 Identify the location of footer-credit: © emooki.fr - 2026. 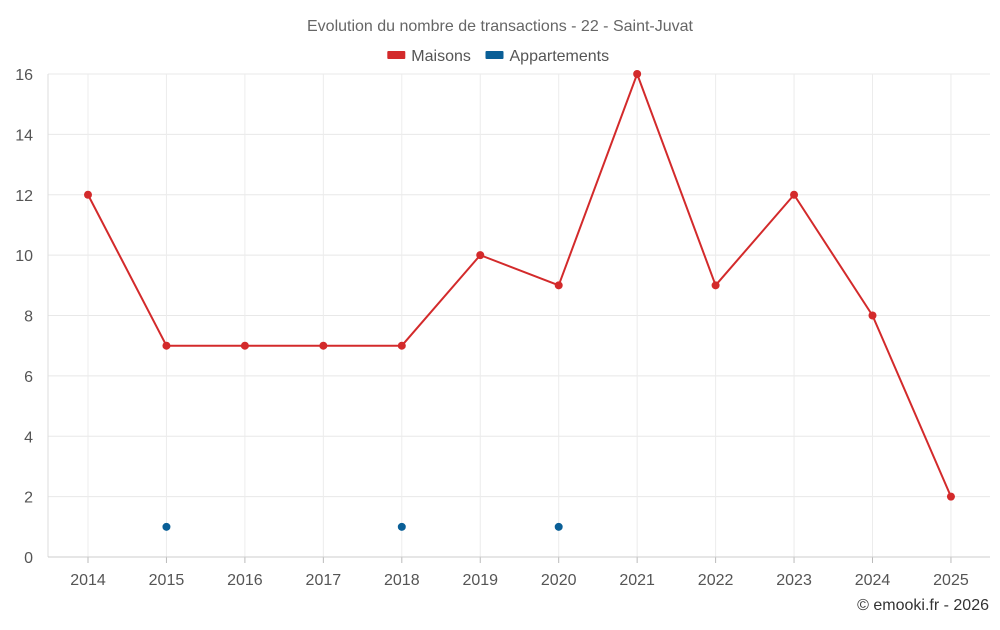
(923, 605).